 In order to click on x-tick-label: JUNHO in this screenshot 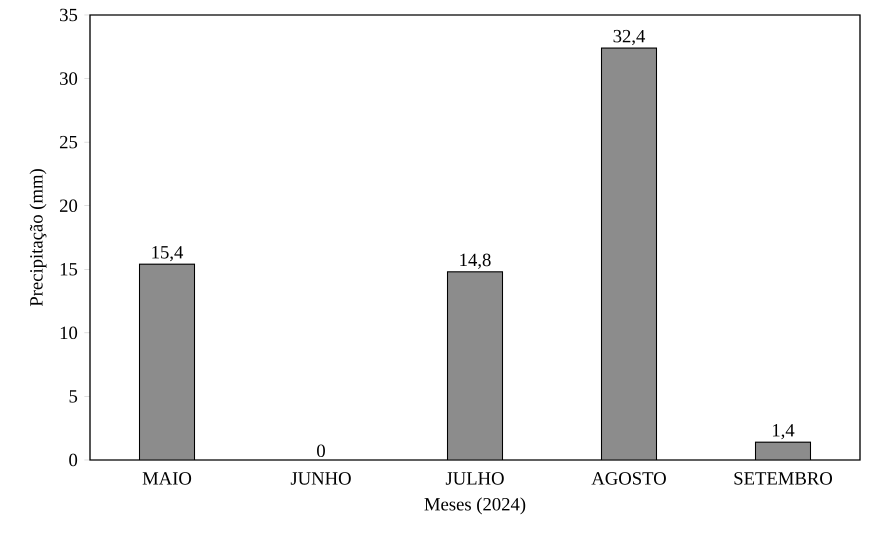, I will do `click(320, 478)`.